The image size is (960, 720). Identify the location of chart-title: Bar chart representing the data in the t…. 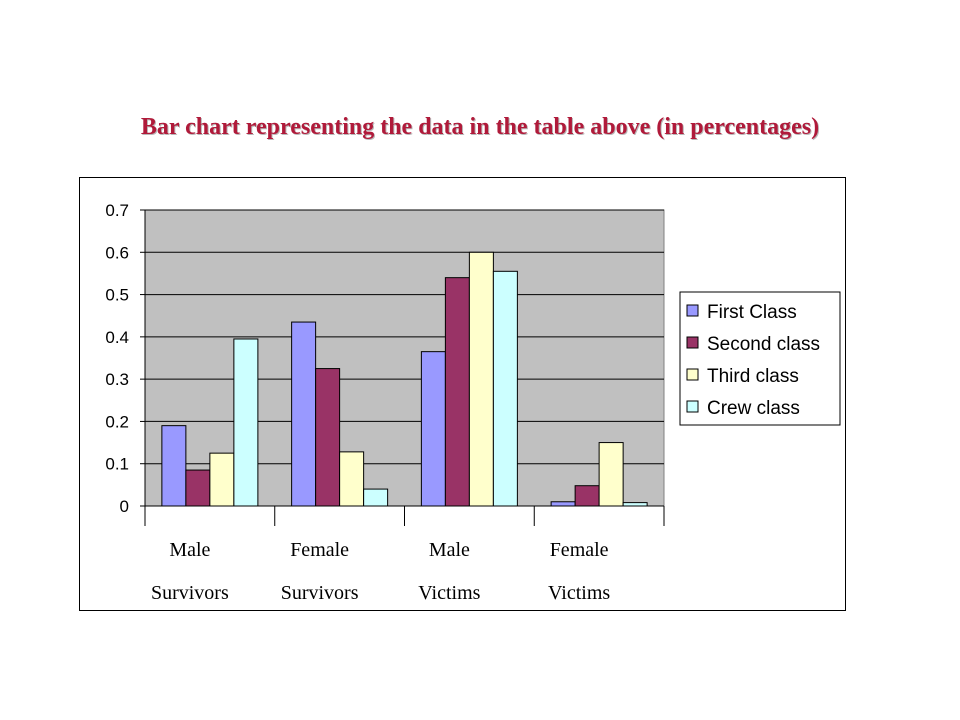
(480, 127).